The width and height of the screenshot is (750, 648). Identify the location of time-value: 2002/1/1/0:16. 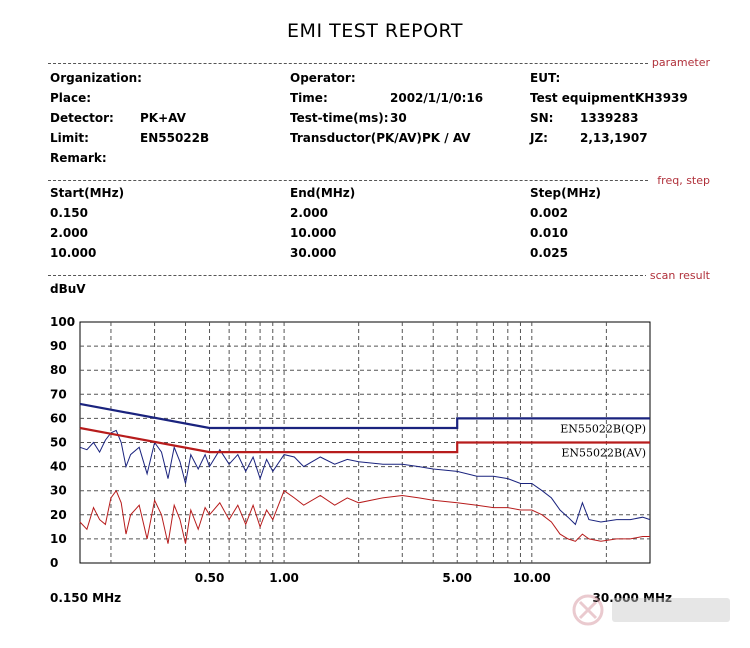
(437, 98).